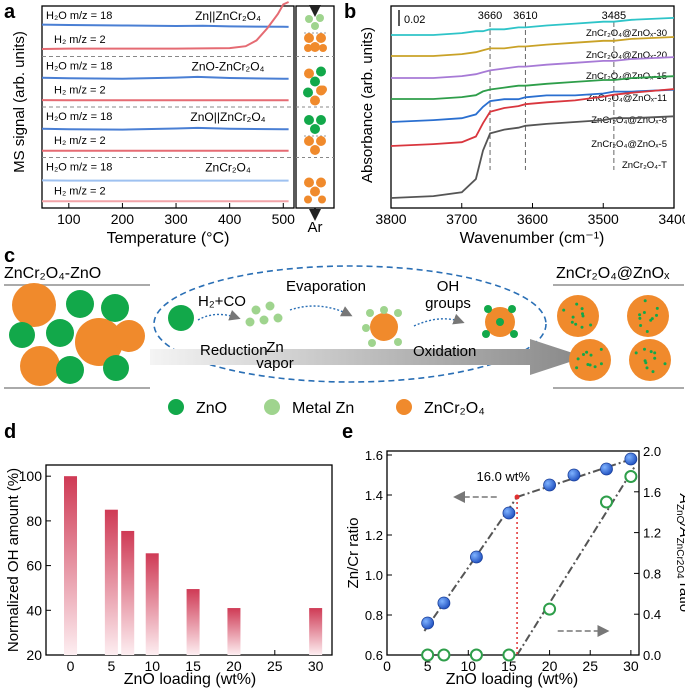 This screenshot has width=685, height=691. Describe the element at coordinates (31, 476) in the screenshot. I see `panel-d-ytick-label: 100` at that location.